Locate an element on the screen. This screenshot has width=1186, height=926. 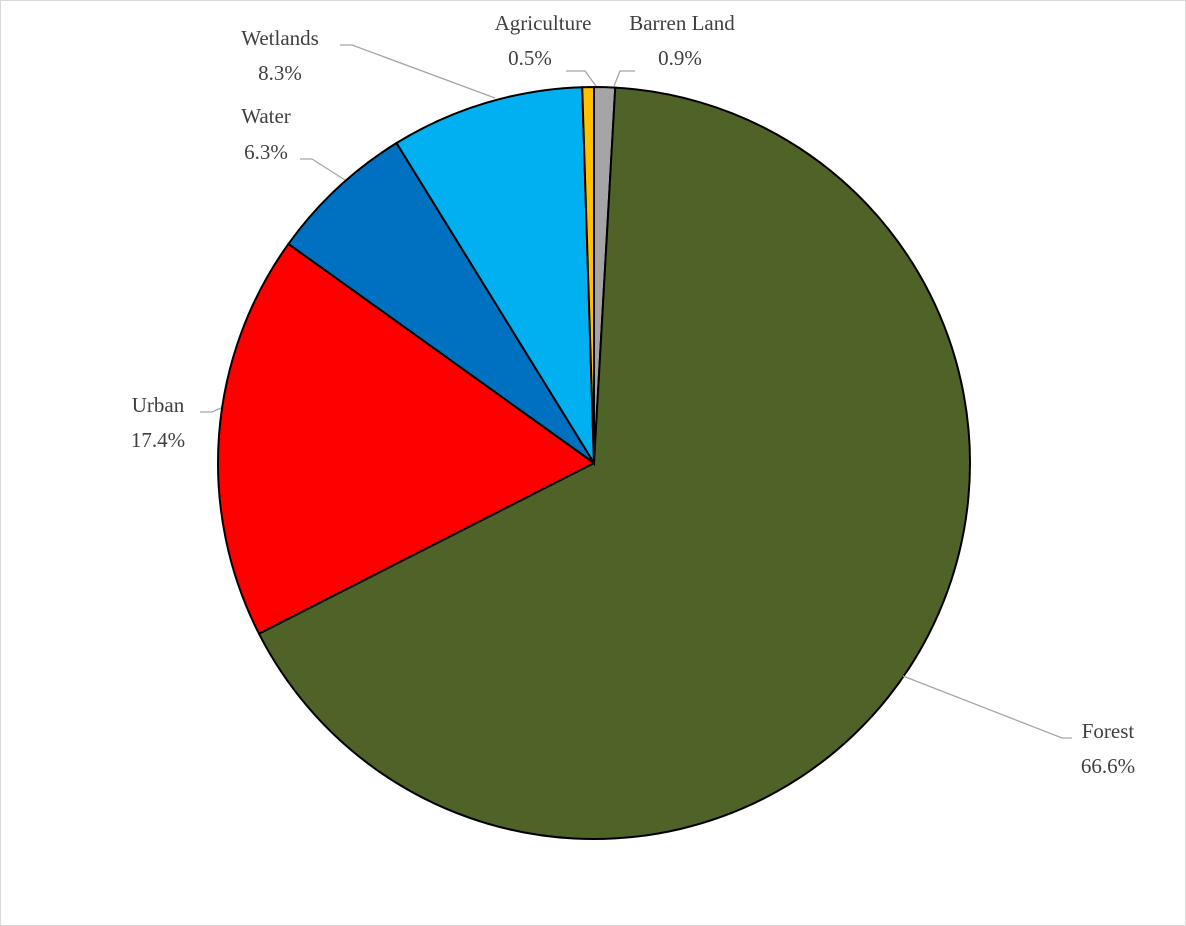
label-value-barren-land: 0.9% is located at coordinates (680, 58).